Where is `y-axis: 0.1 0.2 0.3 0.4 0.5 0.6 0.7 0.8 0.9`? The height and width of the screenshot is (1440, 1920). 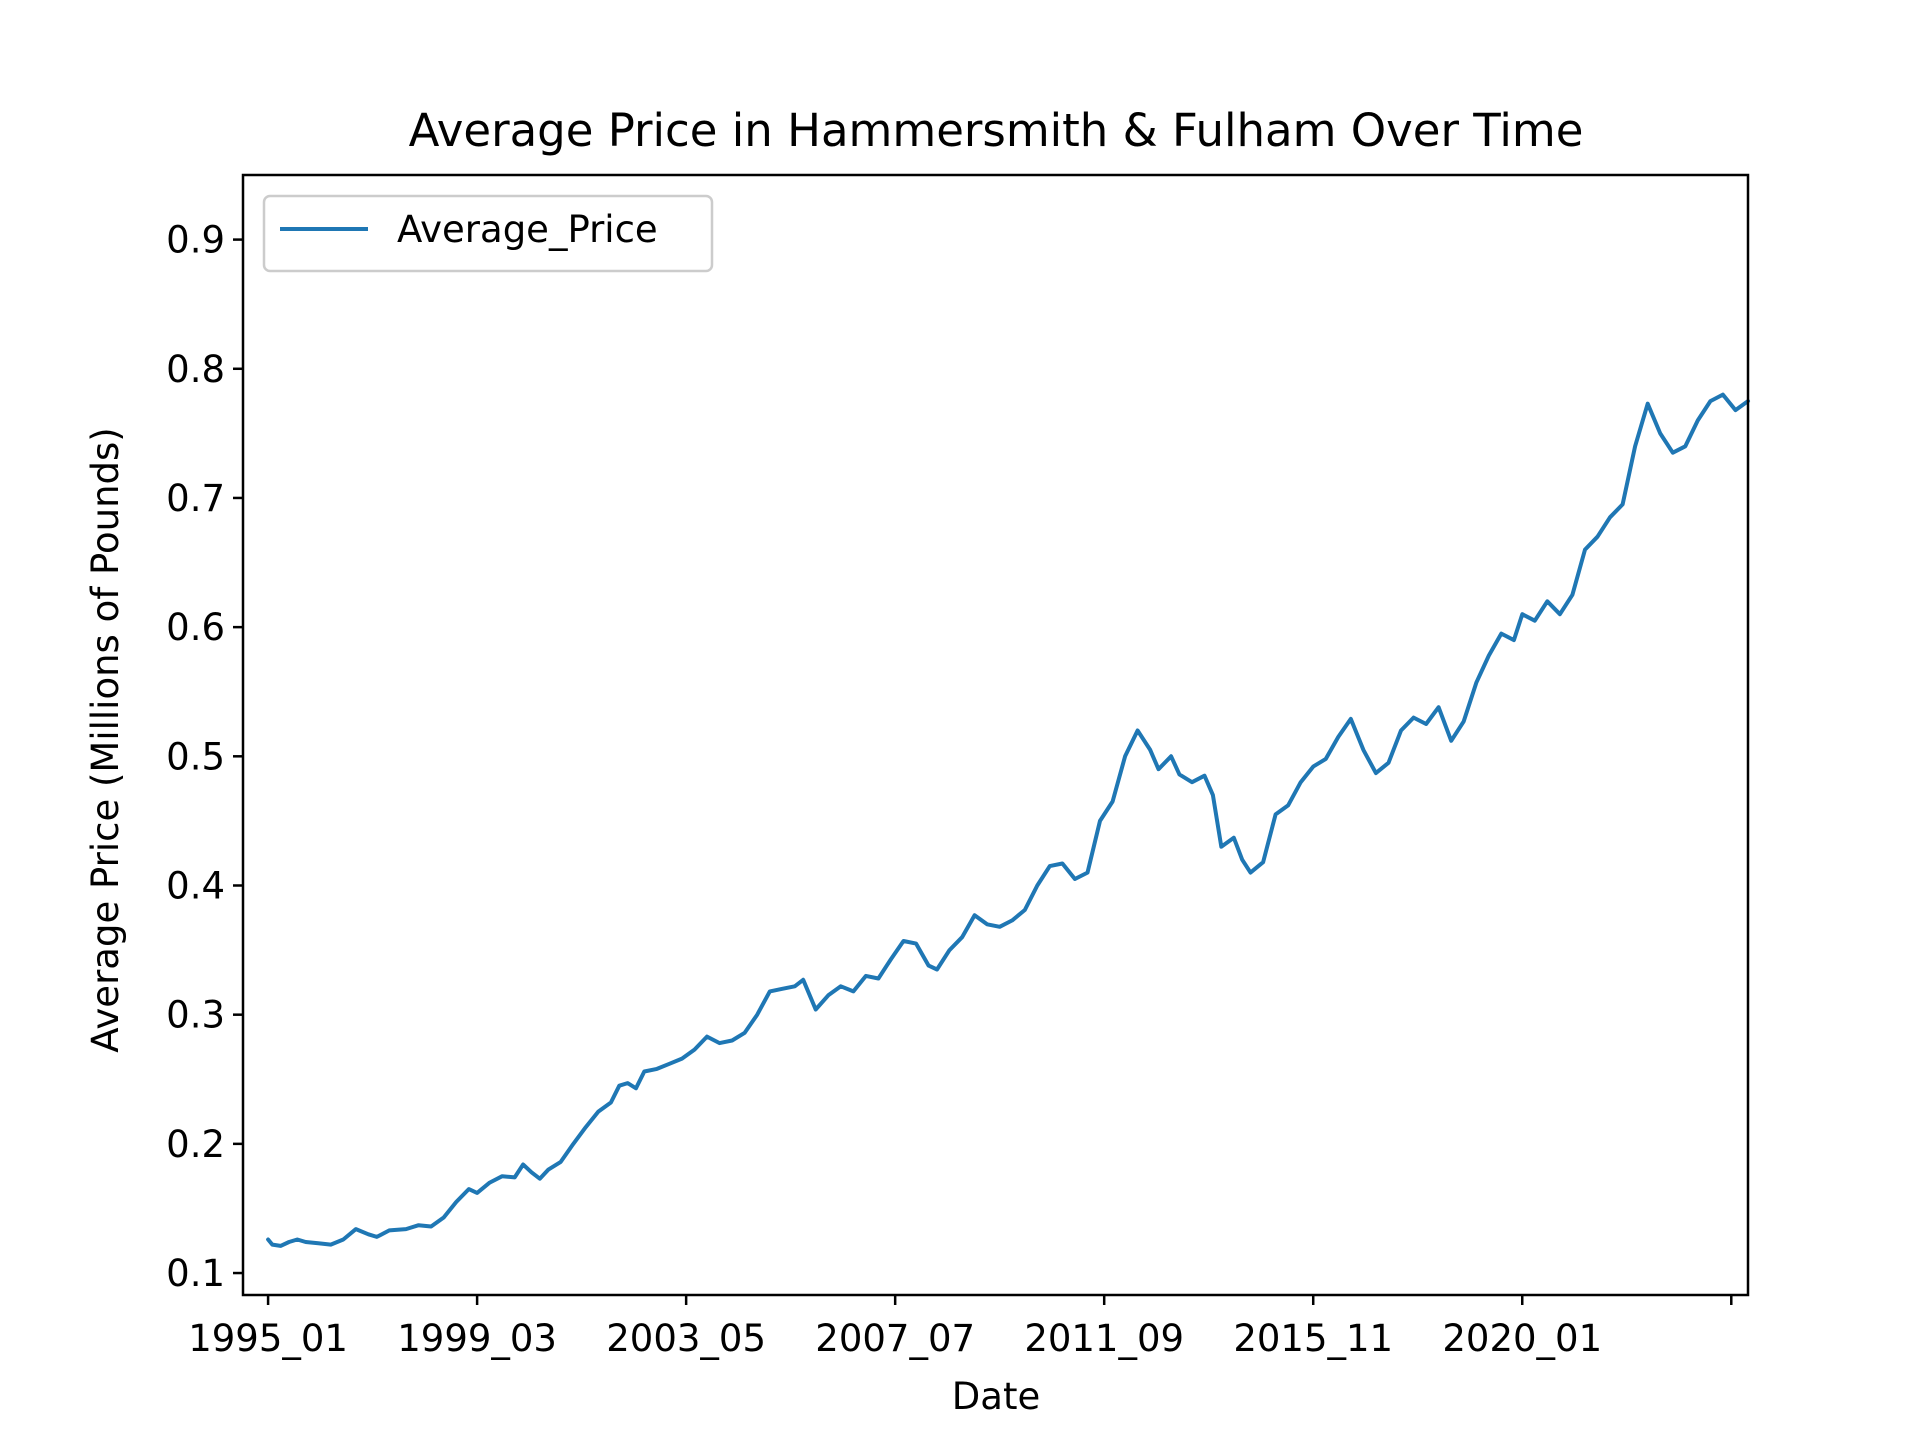 y-axis: 0.1 0.2 0.3 0.4 0.5 0.6 0.7 0.8 0.9 is located at coordinates (204, 757).